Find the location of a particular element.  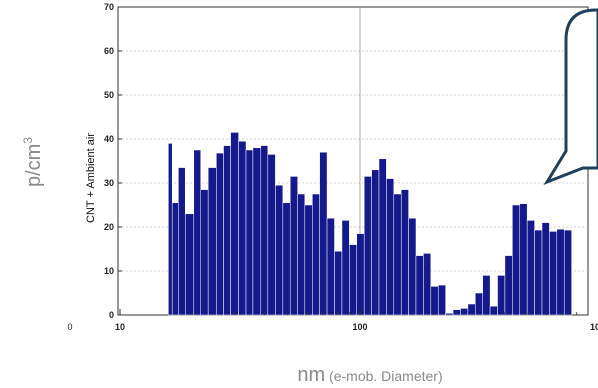

outer-y-label: p/cm3 is located at coordinates (33, 162).